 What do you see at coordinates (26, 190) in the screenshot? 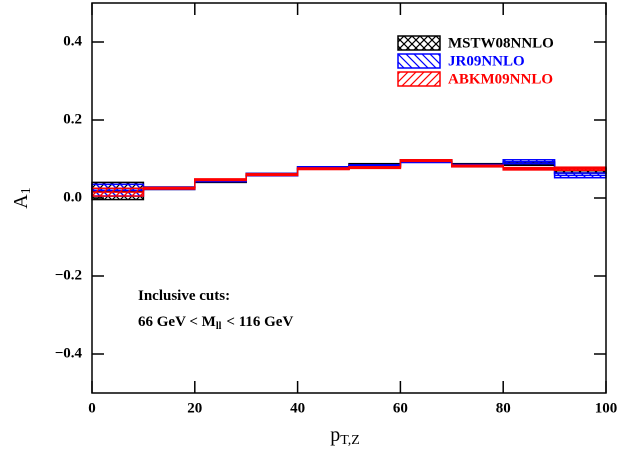
I see `y-label-sub: 1` at bounding box center [26, 190].